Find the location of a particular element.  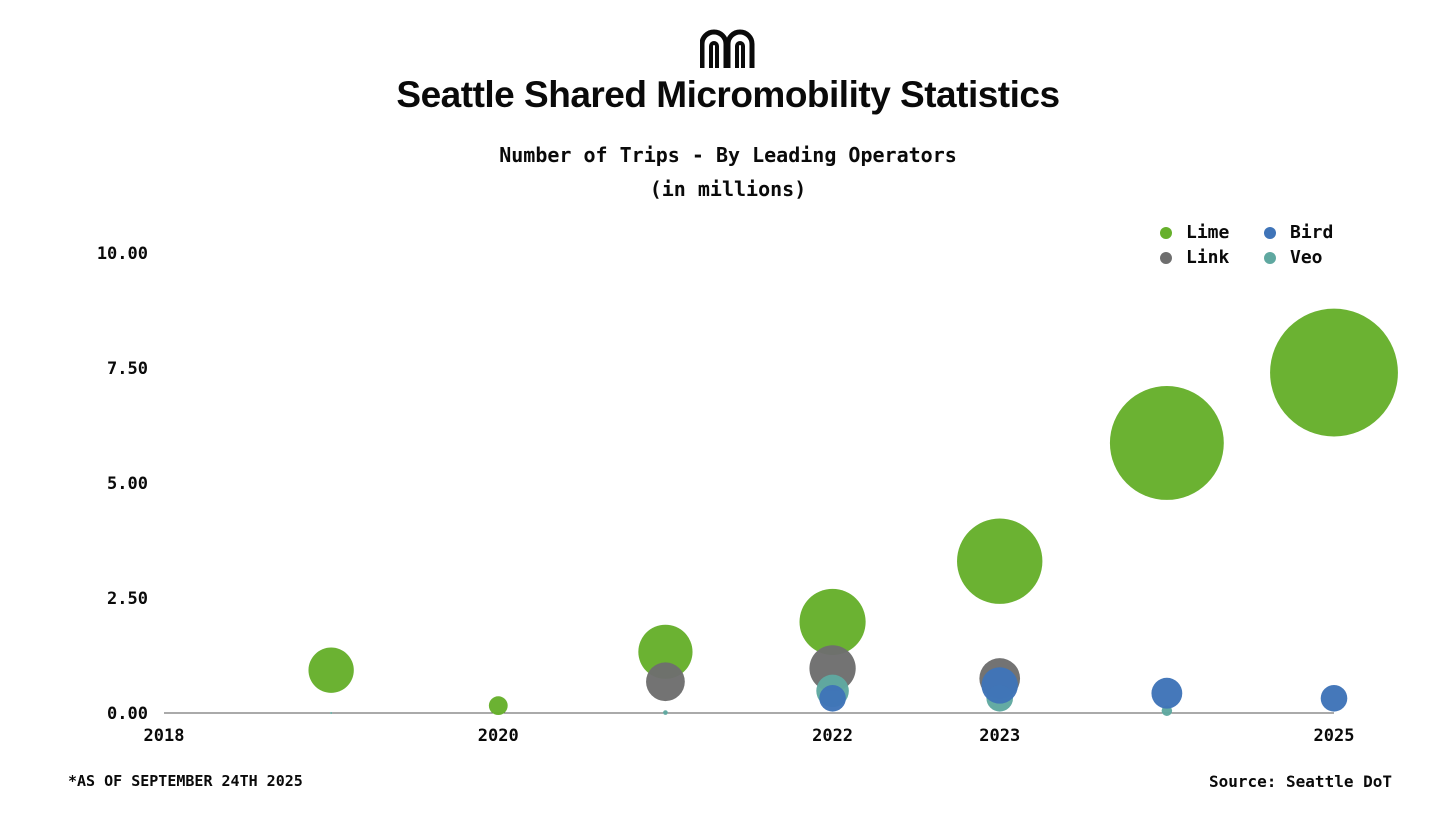

legend-label: Veo is located at coordinates (1306, 257).